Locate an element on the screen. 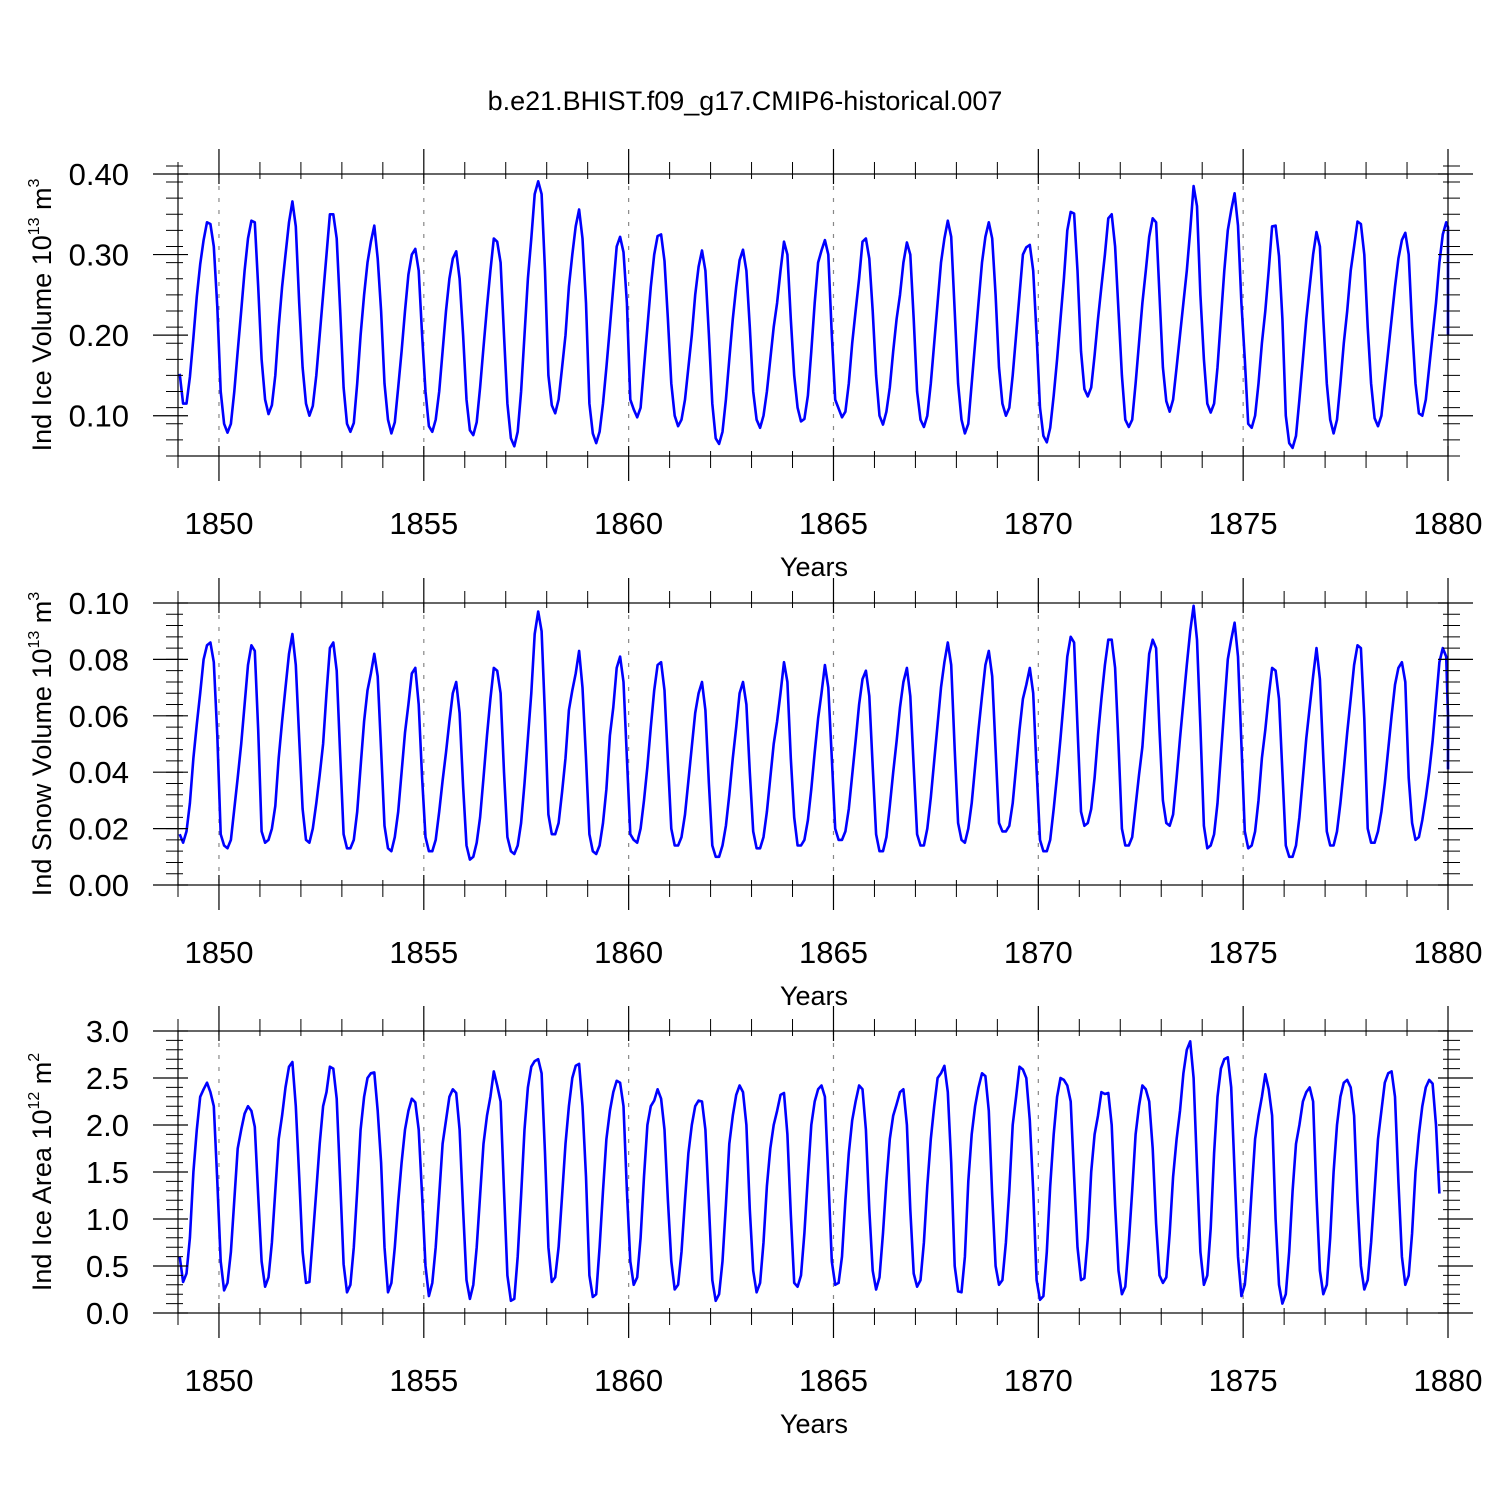  y-tick-label: 3.0 is located at coordinates (107, 1031).